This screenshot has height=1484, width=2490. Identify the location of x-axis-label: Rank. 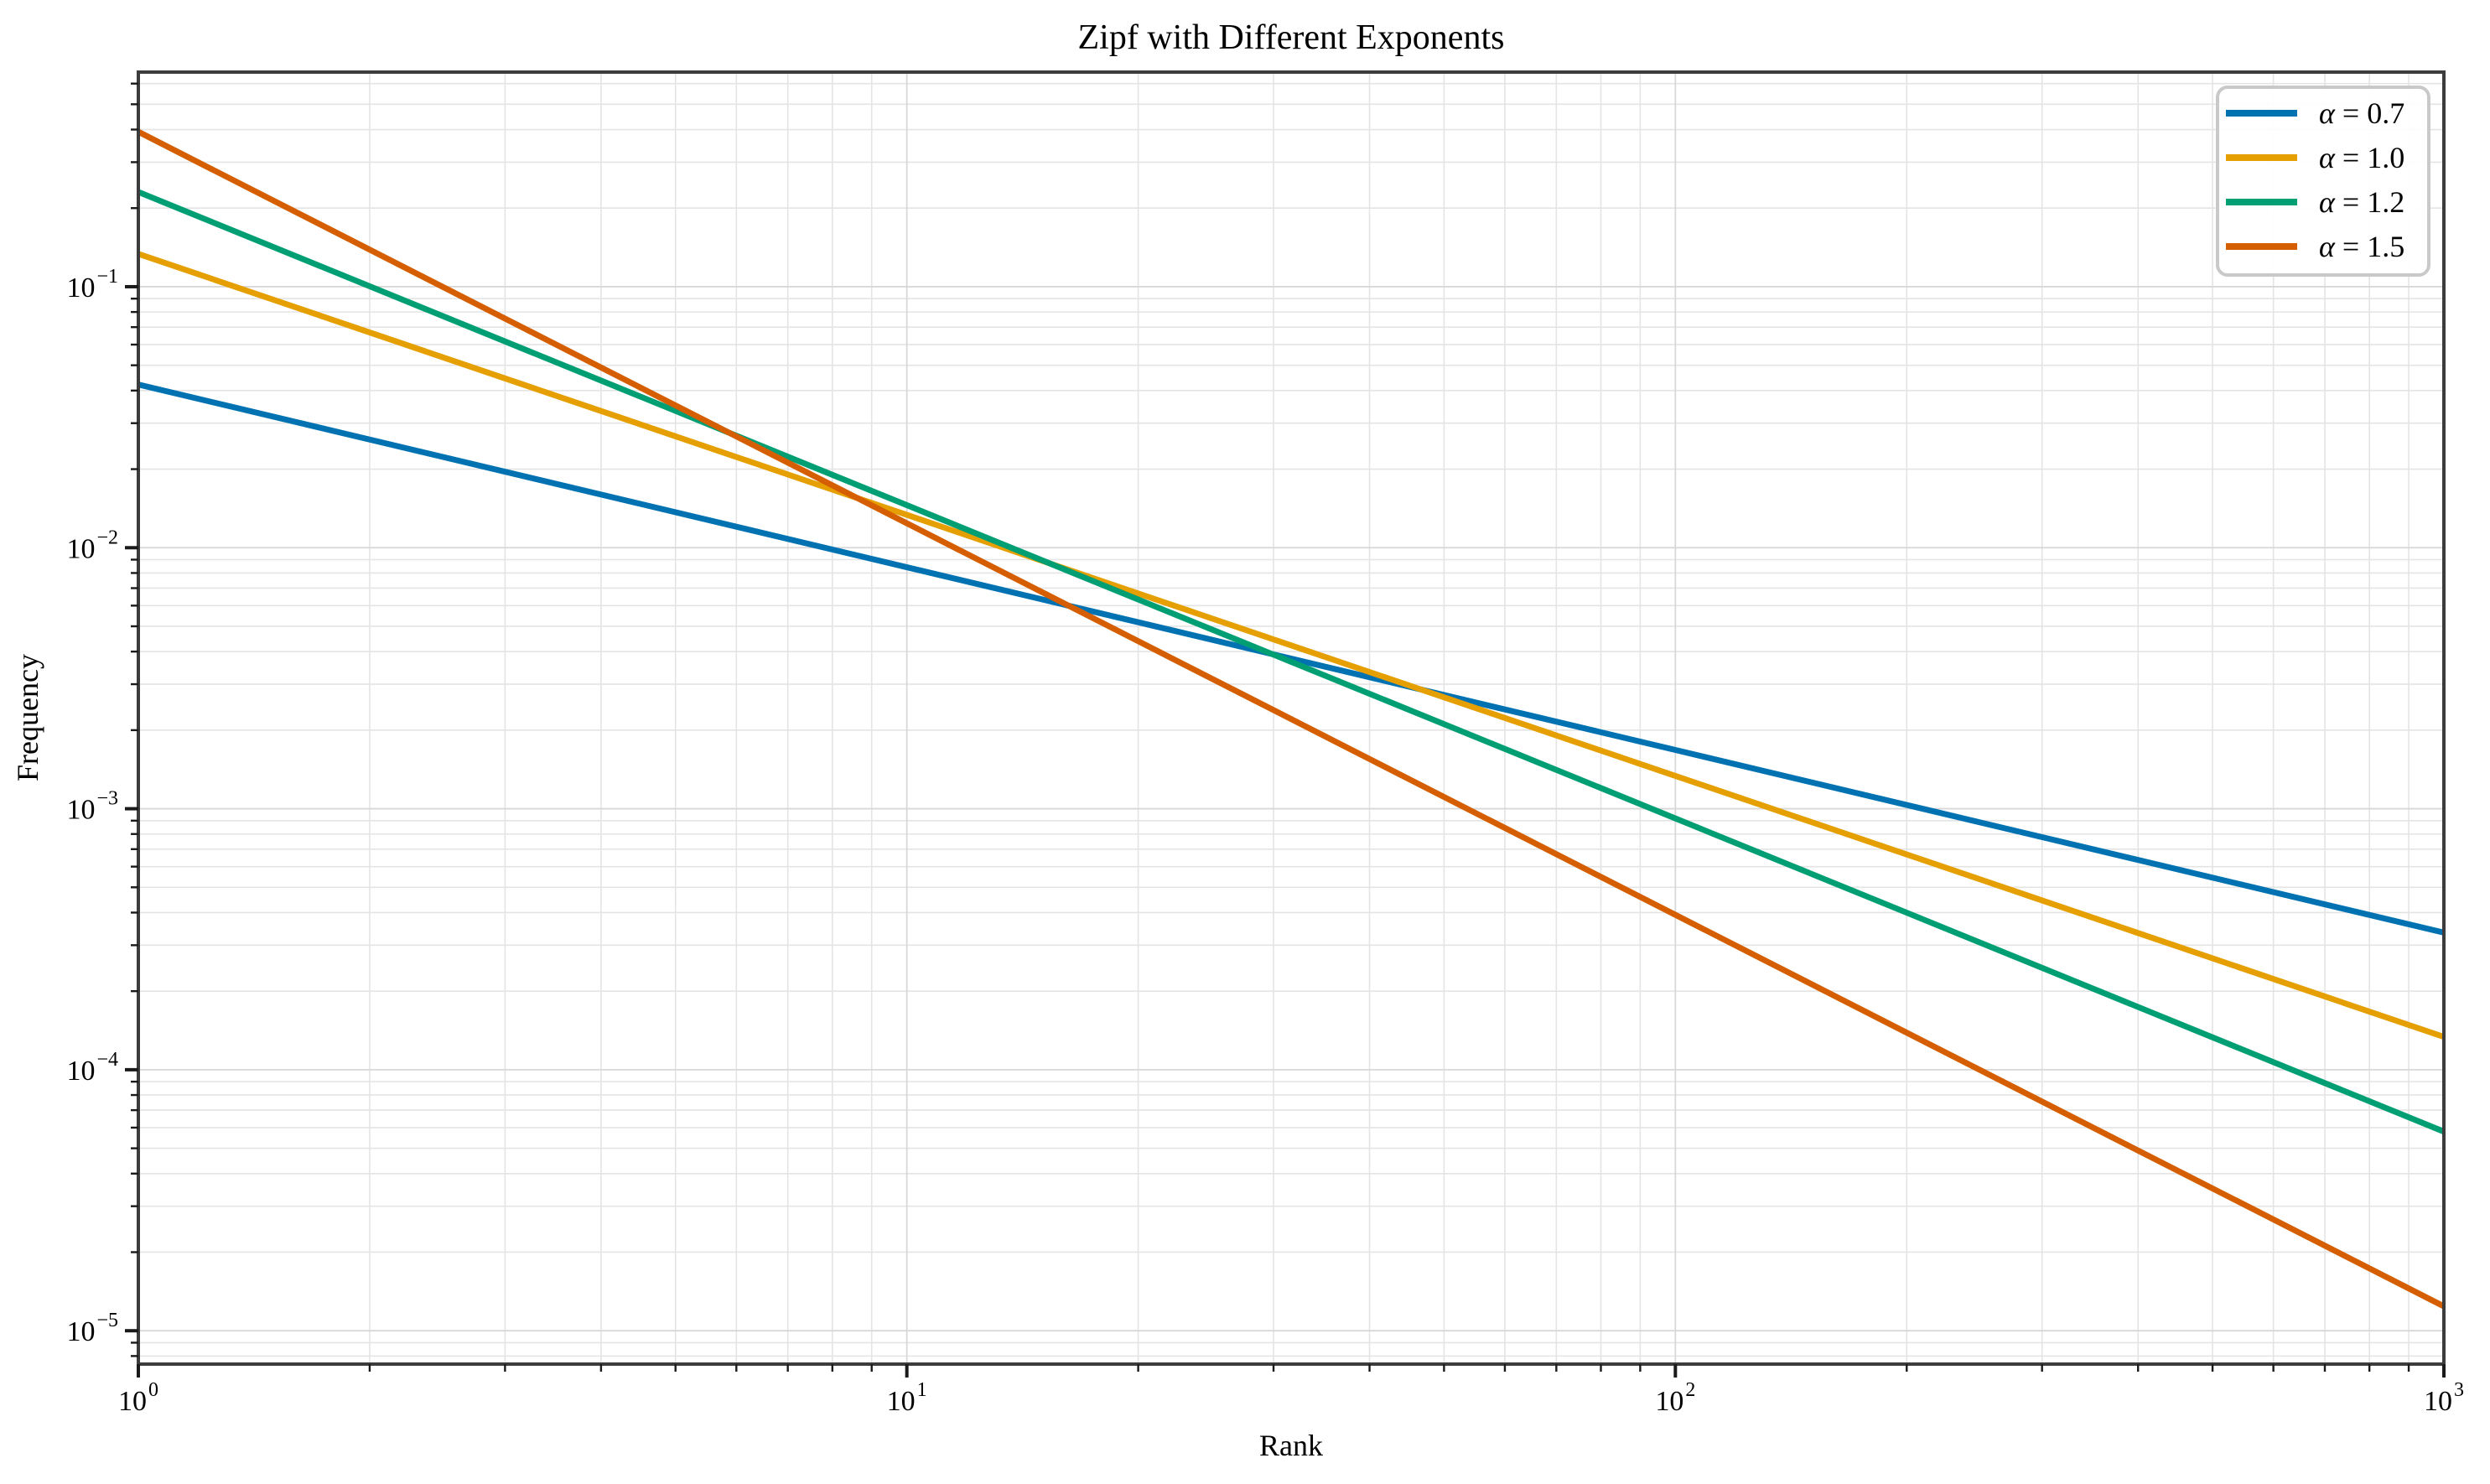
(1291, 1445).